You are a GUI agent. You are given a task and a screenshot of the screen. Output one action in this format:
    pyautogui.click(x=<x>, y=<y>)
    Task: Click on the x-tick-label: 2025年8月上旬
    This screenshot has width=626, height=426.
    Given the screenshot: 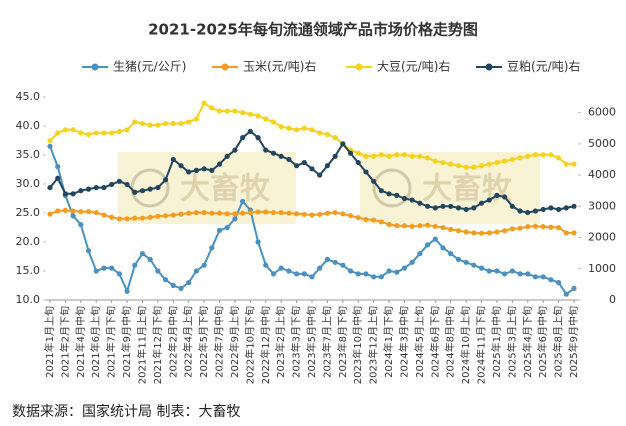 What is the action you would take?
    pyautogui.click(x=558, y=342)
    